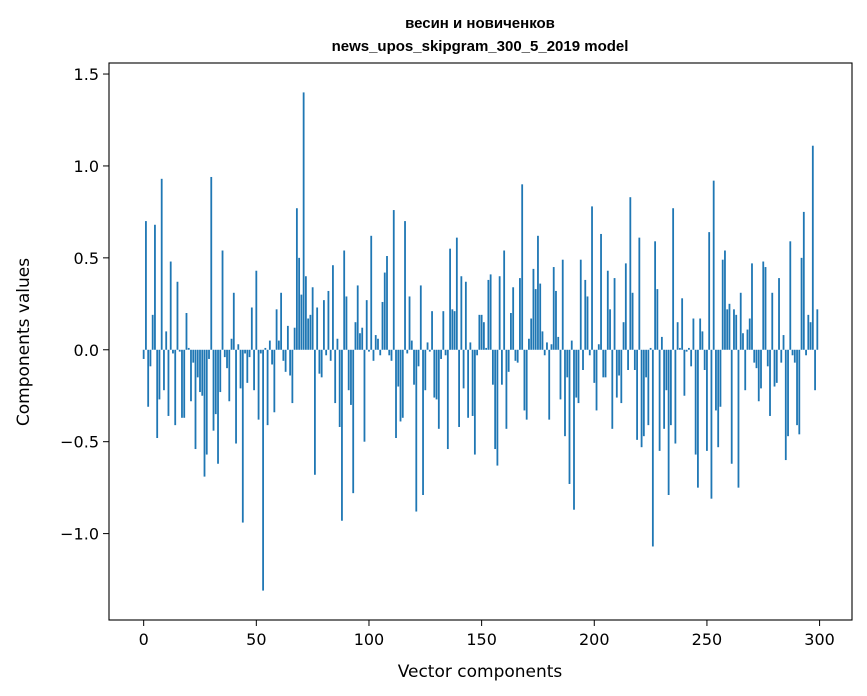 This screenshot has height=696, width=867. Describe the element at coordinates (819, 639) in the screenshot. I see `x-tick-label: 300` at that location.